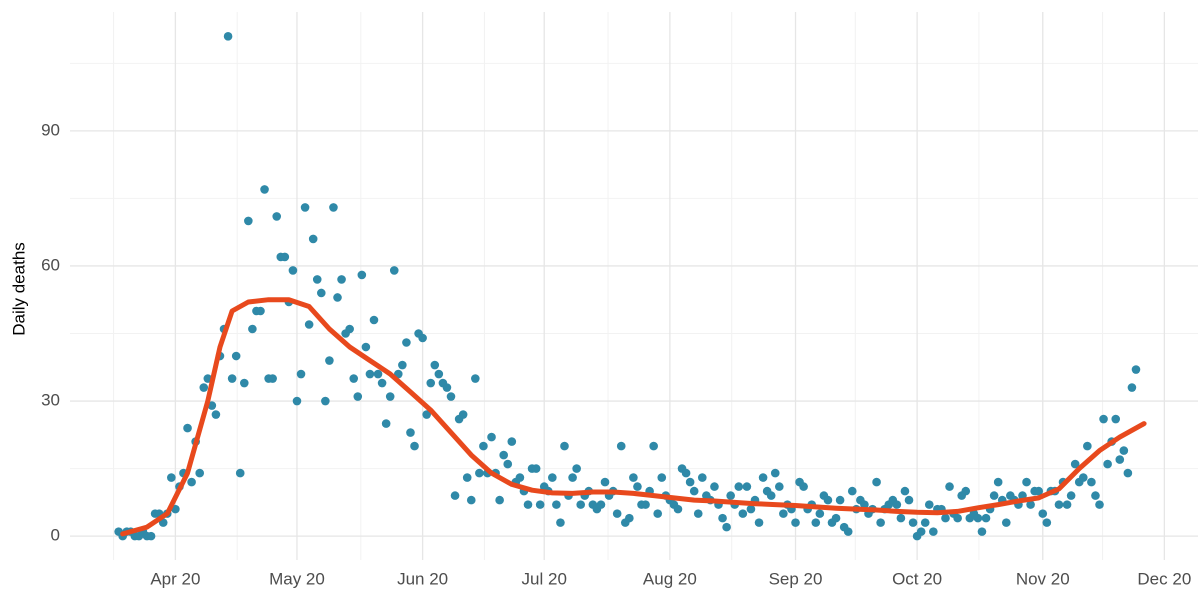  What do you see at coordinates (55, 535) in the screenshot?
I see `y-tick-label: 0` at bounding box center [55, 535].